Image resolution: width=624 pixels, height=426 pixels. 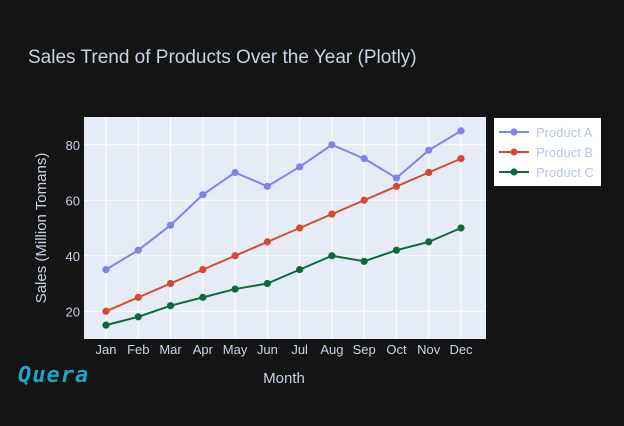 I want to click on x-tick-label: Mar, so click(x=170, y=349).